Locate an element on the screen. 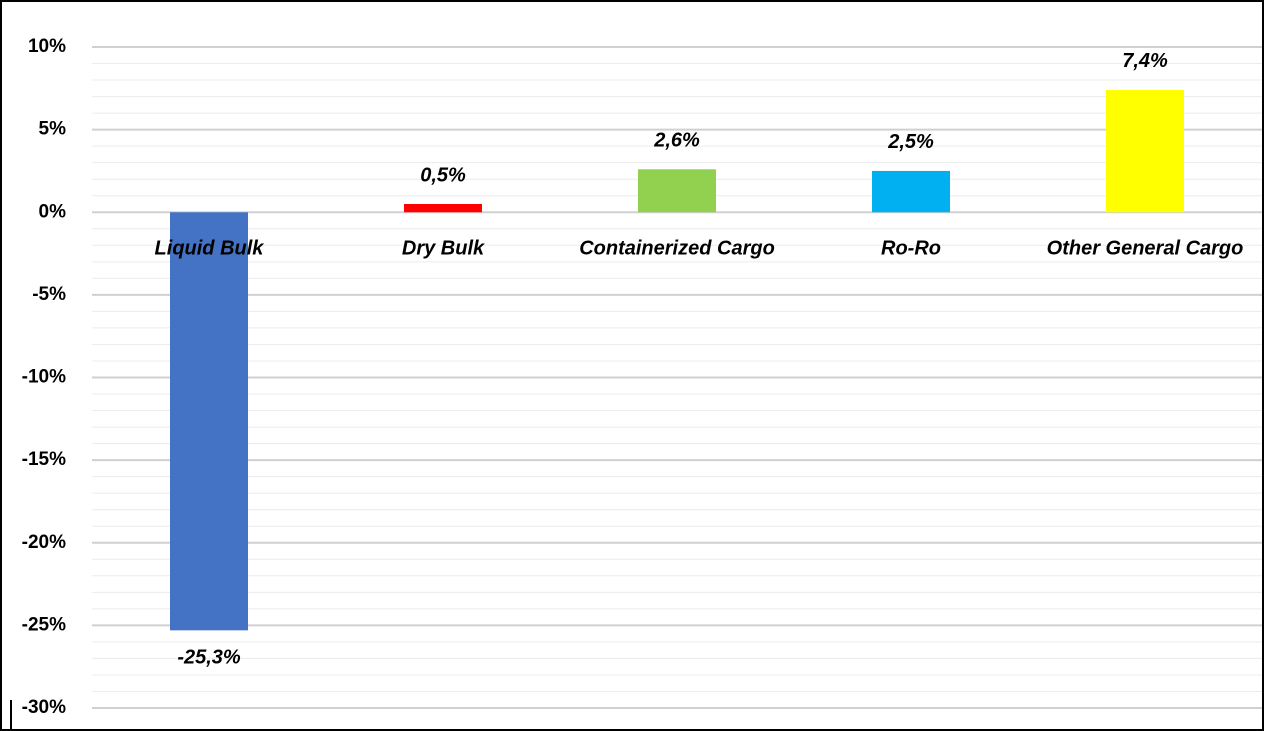 This screenshot has width=1264, height=731. data-label: 0,5% is located at coordinates (443, 175).